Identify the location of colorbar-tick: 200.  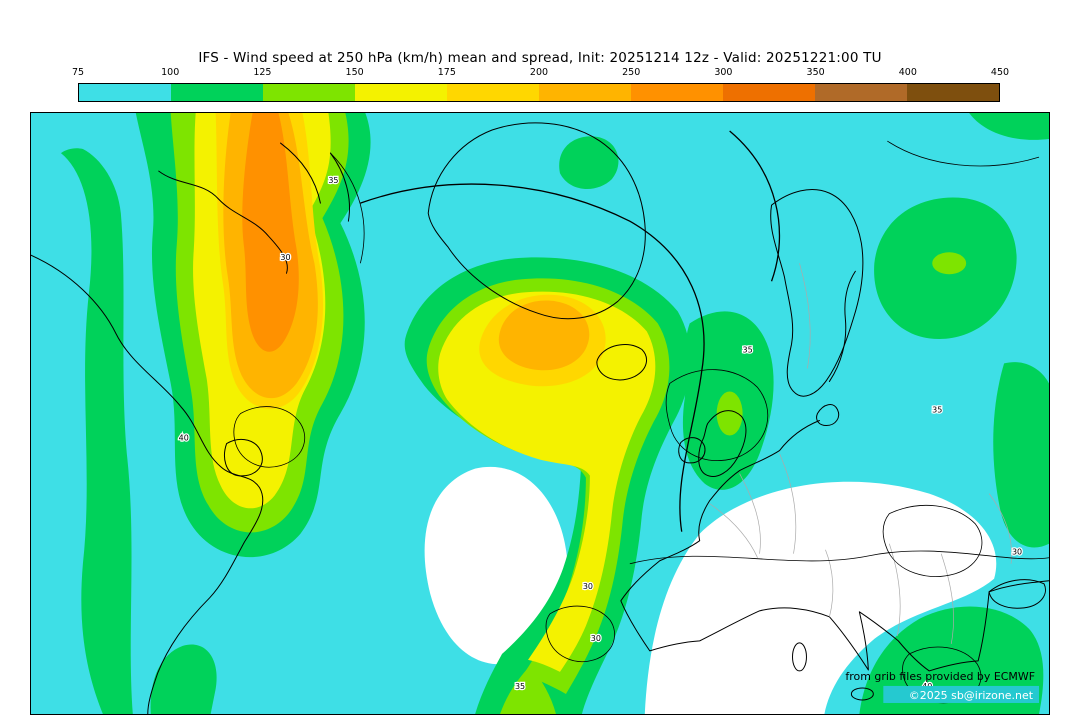
(539, 72).